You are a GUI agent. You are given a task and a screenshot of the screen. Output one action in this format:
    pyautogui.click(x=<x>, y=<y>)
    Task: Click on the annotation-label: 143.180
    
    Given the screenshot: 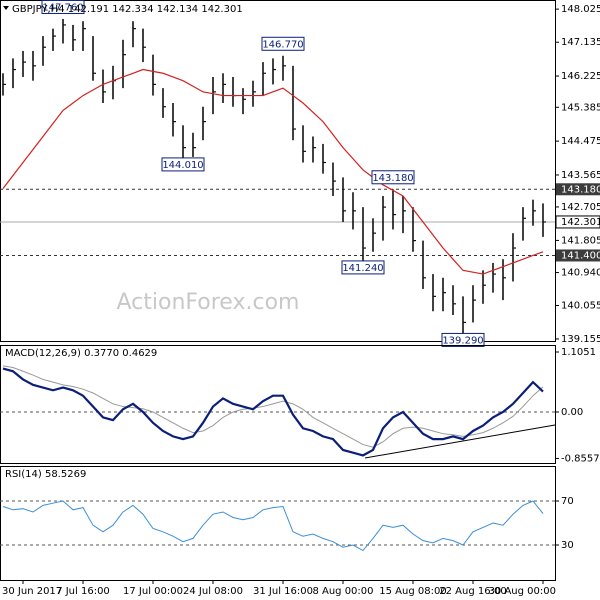 What is the action you would take?
    pyautogui.click(x=392, y=178)
    